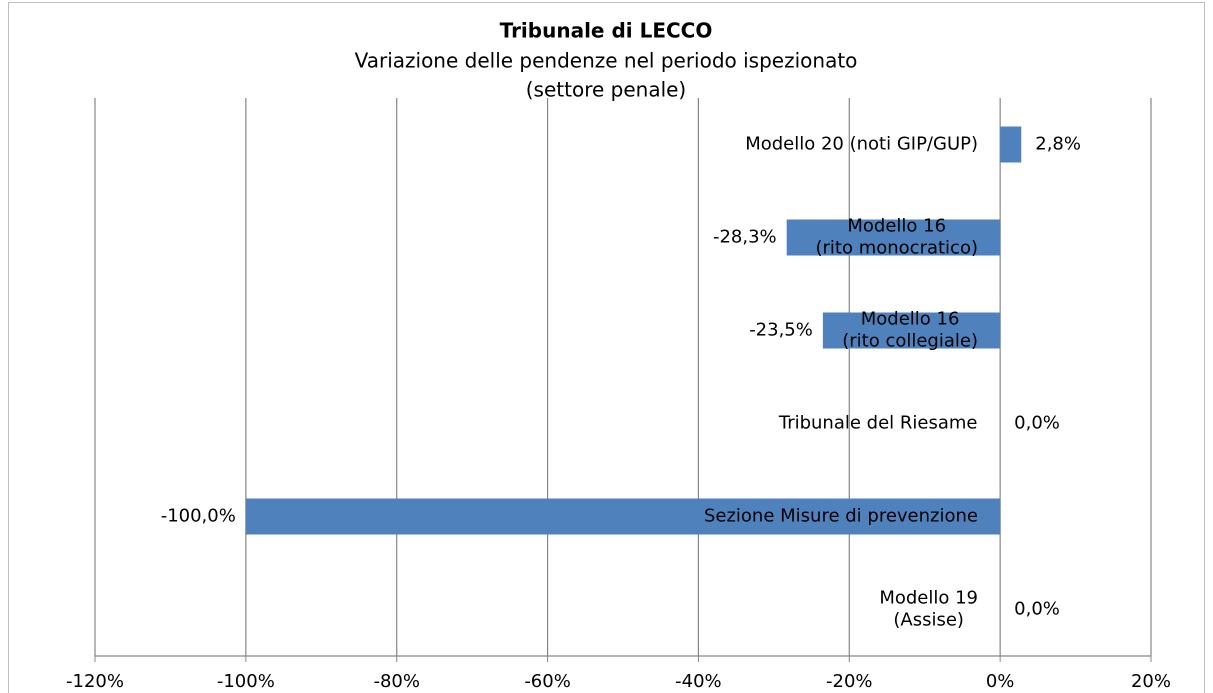 The image size is (1213, 693). I want to click on category-label: Modello 19 (Assise), so click(928, 609).